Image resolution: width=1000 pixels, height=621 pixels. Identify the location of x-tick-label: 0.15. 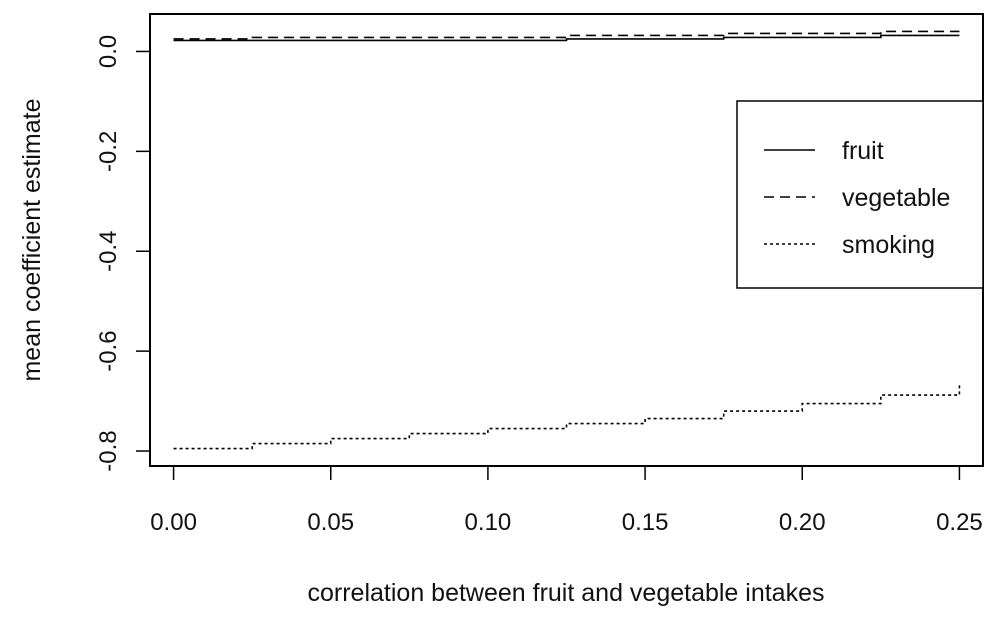
(645, 522).